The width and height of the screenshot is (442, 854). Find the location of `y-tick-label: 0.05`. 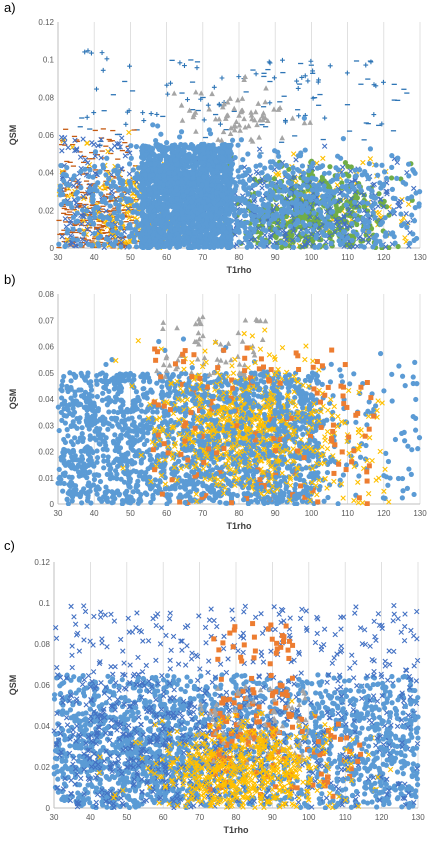

y-tick-label: 0.05 is located at coordinates (46, 373).